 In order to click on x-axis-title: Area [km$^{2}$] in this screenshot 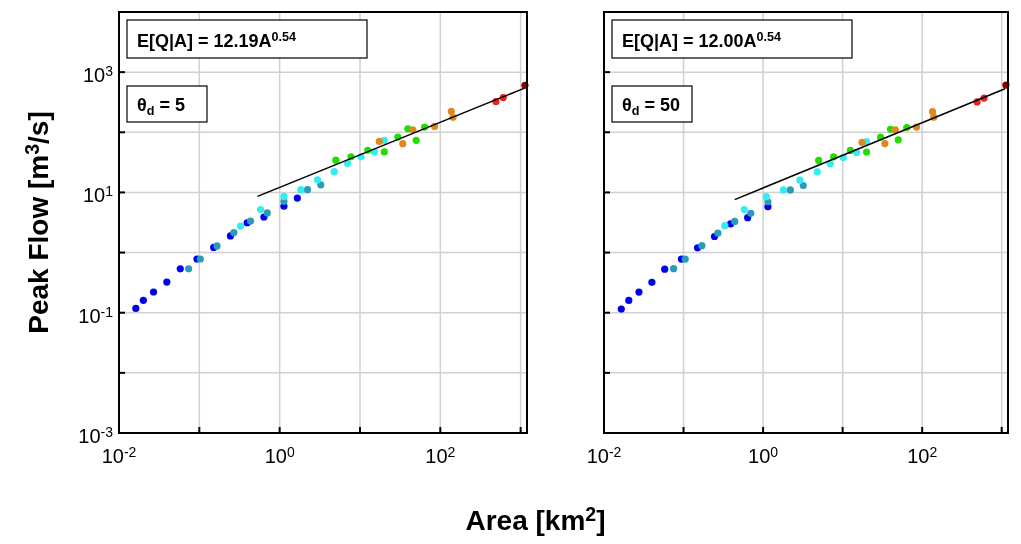, I will do `click(535, 519)`.